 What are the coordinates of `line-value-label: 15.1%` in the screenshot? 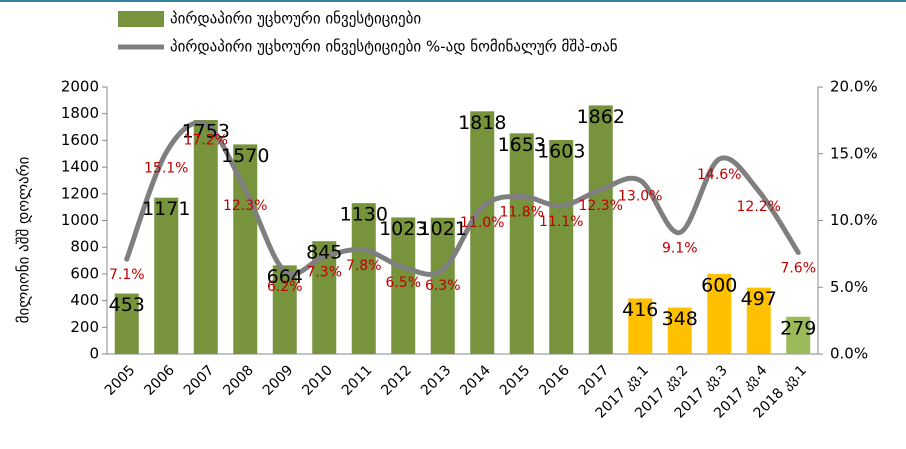 It's located at (166, 168).